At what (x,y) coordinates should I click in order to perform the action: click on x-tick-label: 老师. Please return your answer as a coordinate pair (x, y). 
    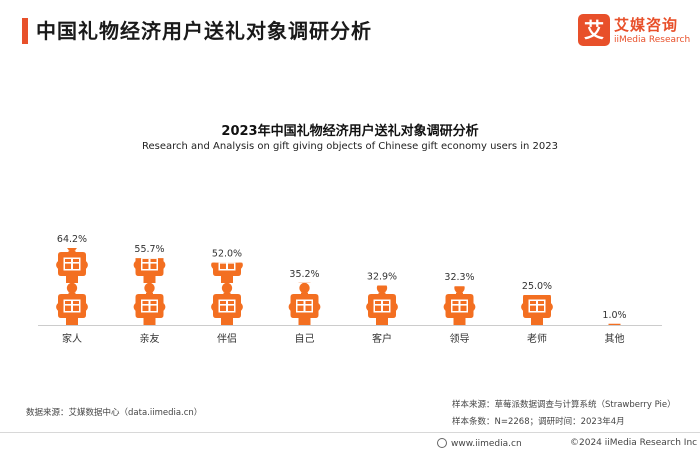
    Looking at the image, I should click on (537, 338).